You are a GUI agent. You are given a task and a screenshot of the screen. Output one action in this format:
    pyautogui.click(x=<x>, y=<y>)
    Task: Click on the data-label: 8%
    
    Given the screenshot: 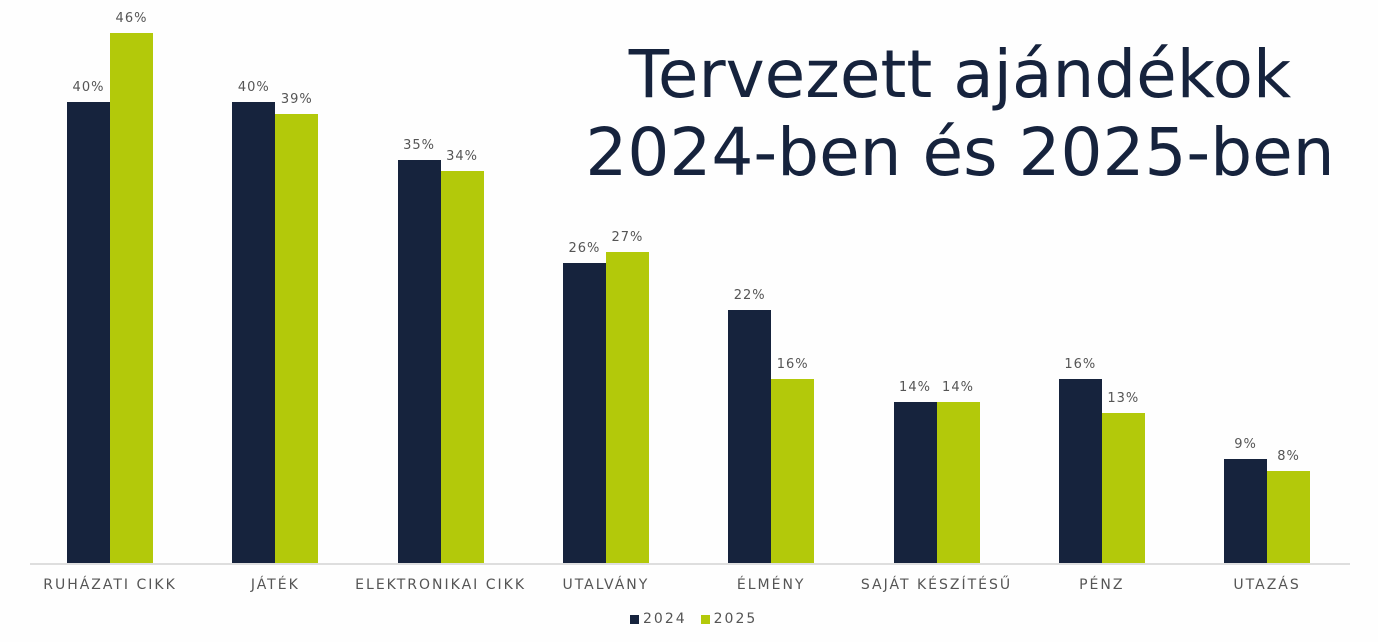 What is the action you would take?
    pyautogui.click(x=1288, y=456)
    